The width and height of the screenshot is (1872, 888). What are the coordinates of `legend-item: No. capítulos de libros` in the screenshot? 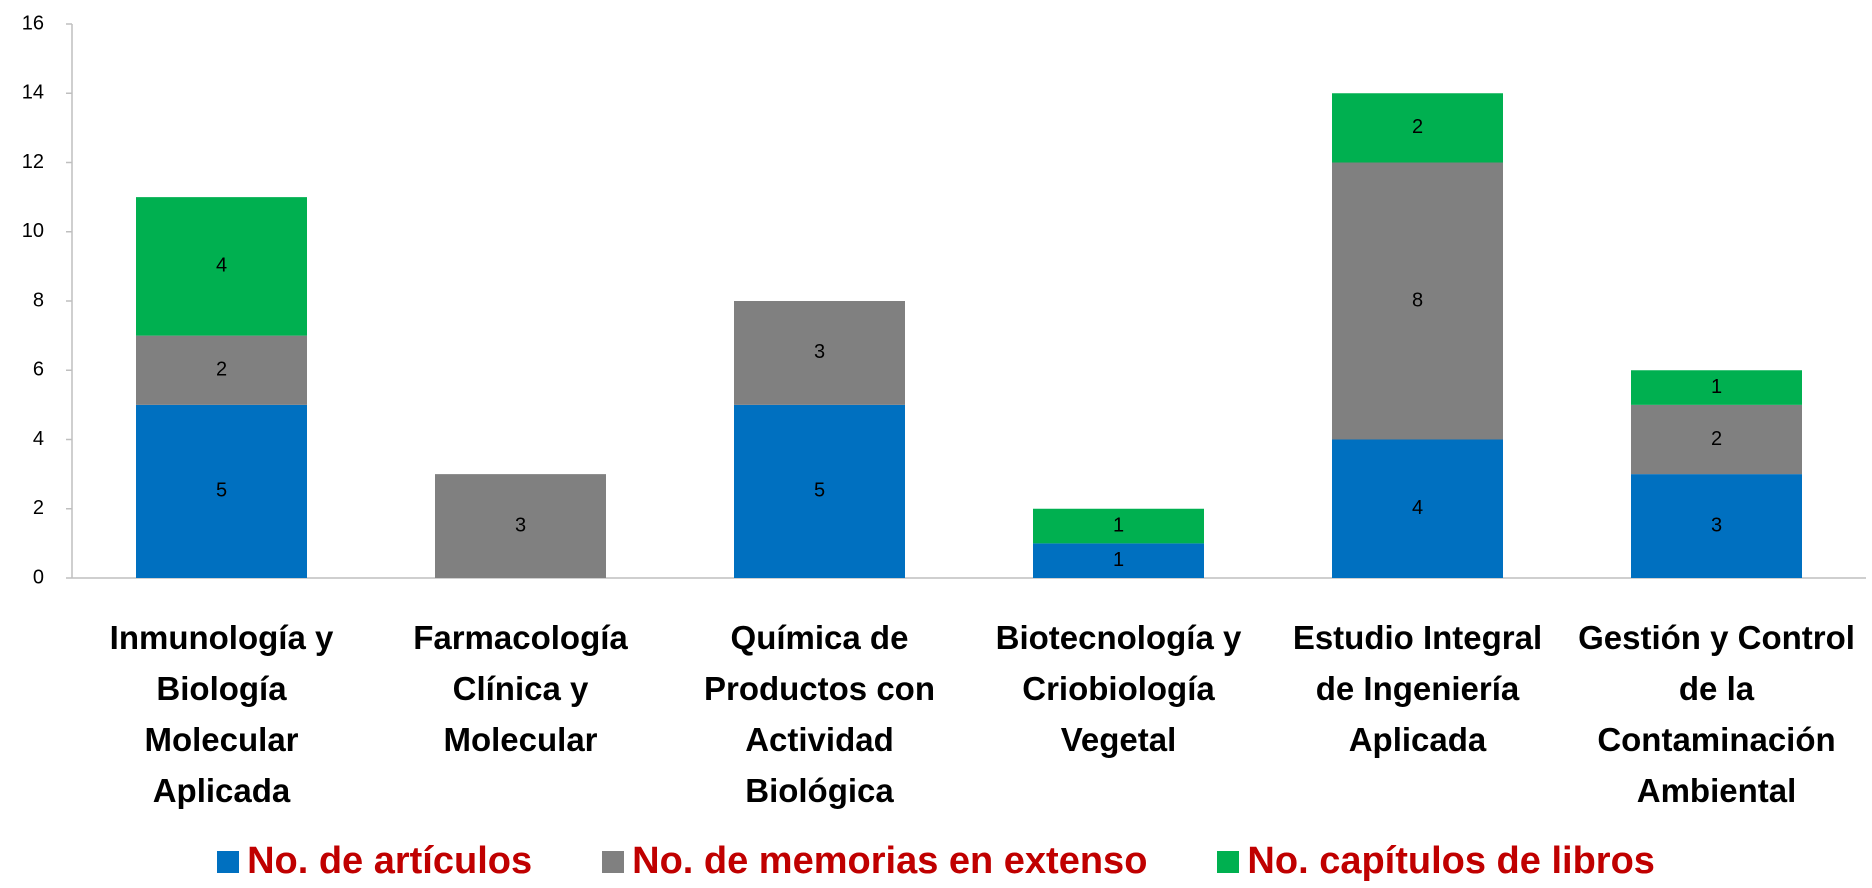 It's located at (1436, 861).